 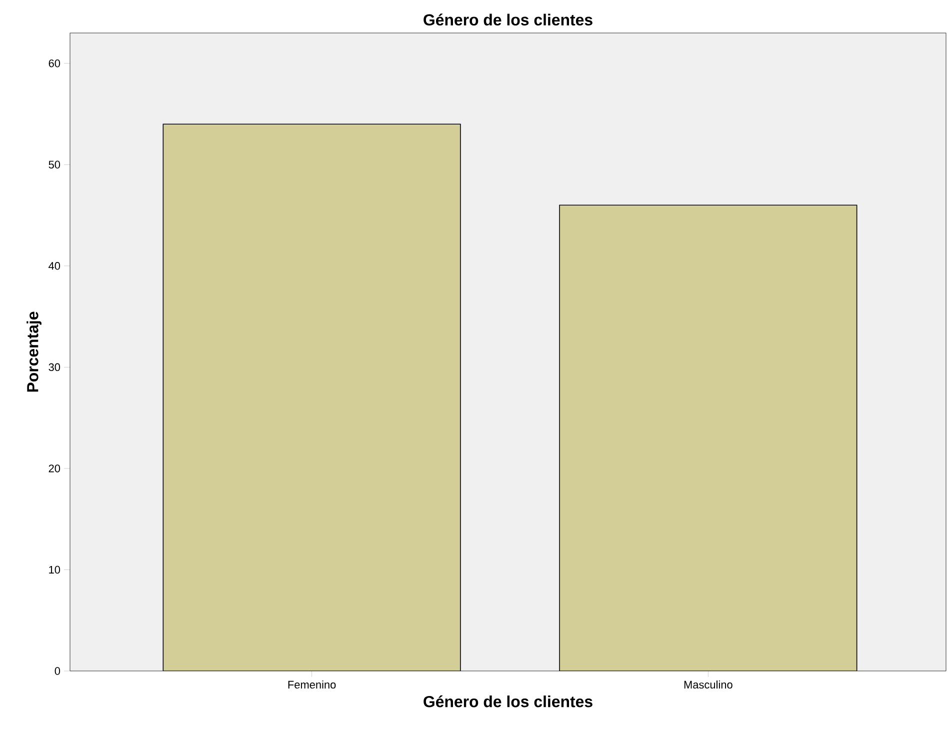 I want to click on y-tick-label: 30, so click(x=54, y=367).